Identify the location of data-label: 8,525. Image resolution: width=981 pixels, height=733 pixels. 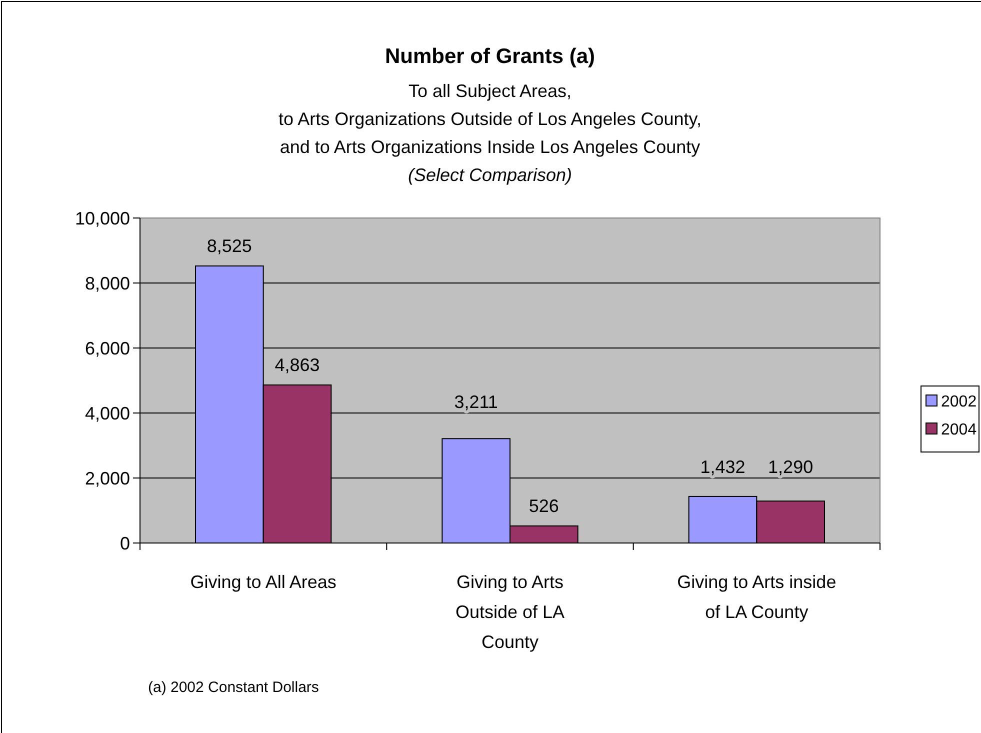
(229, 246).